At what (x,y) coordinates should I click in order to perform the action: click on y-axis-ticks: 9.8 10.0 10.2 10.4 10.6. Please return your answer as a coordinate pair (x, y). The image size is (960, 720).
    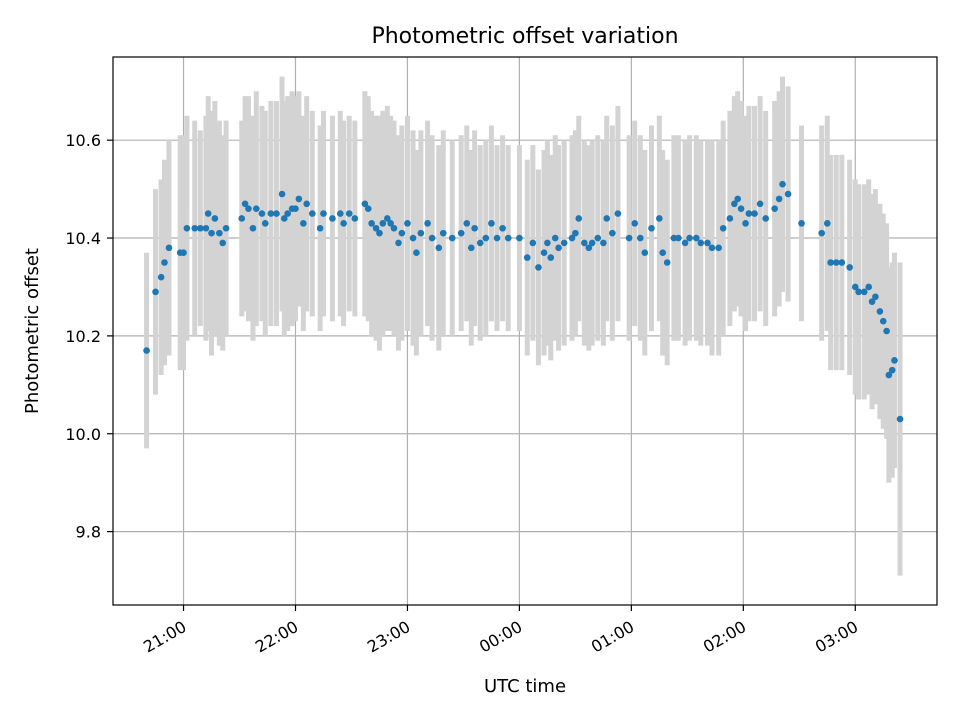
    Looking at the image, I should click on (89, 336).